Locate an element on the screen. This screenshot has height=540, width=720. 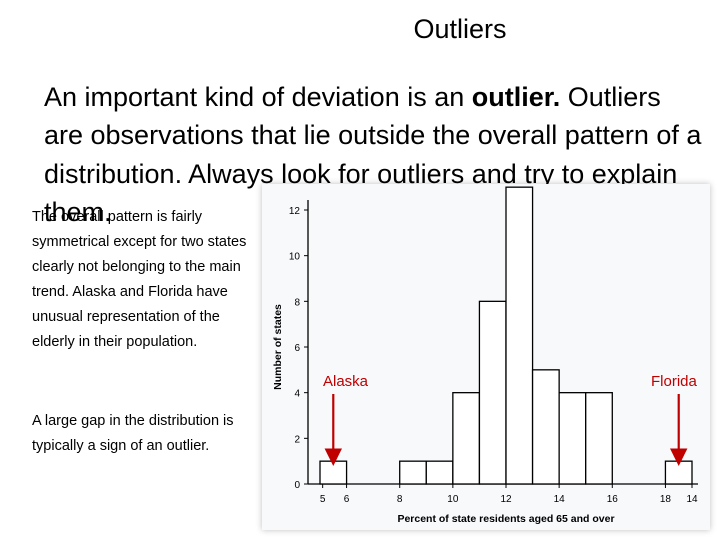
florida-label: Florida is located at coordinates (674, 381).